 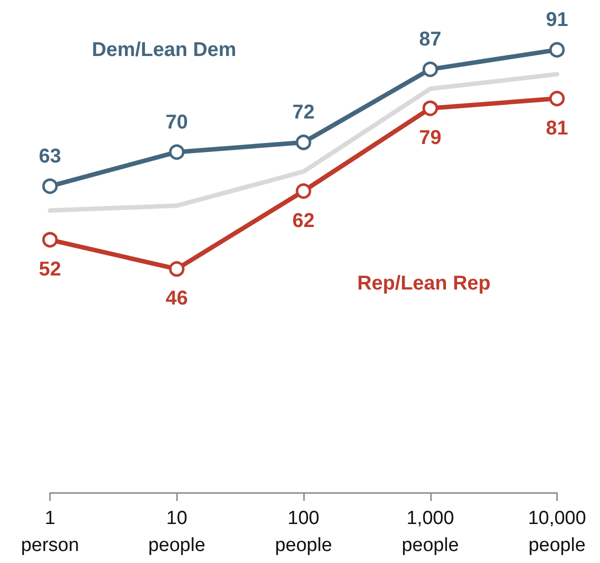 What do you see at coordinates (177, 532) in the screenshot?
I see `x-tick-label: 10 people` at bounding box center [177, 532].